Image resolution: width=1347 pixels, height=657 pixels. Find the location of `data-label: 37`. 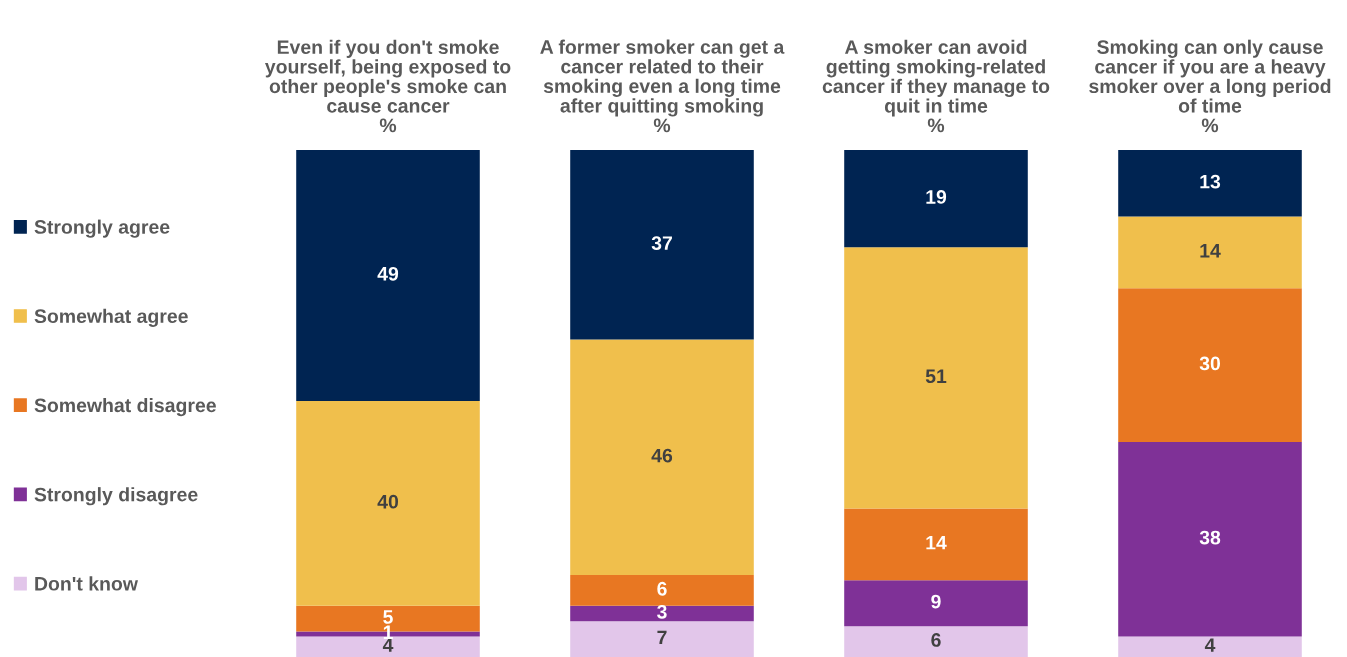

data-label: 37 is located at coordinates (661, 243).